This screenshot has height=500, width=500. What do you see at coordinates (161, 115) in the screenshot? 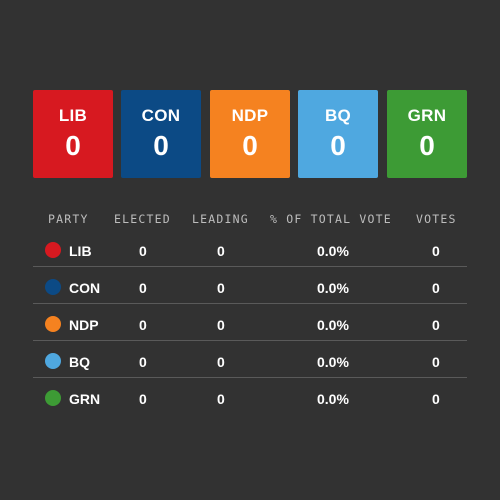
I see `party-card-abbr: CON` at bounding box center [161, 115].